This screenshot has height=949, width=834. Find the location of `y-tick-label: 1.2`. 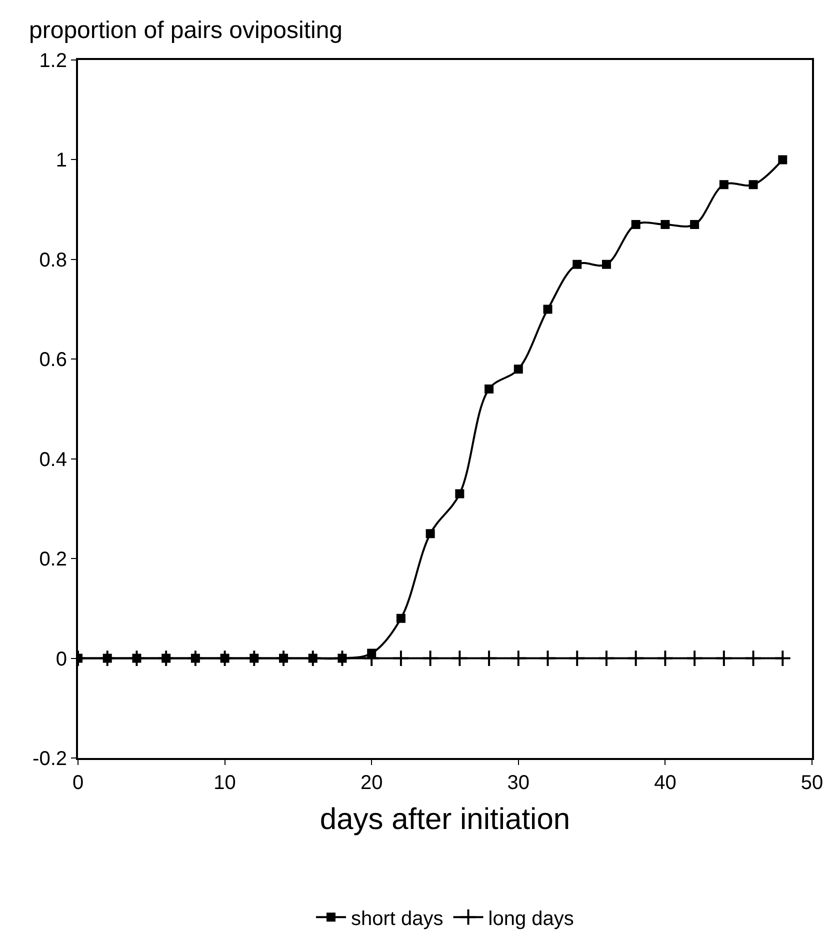

y-tick-label: 1.2 is located at coordinates (53, 61).